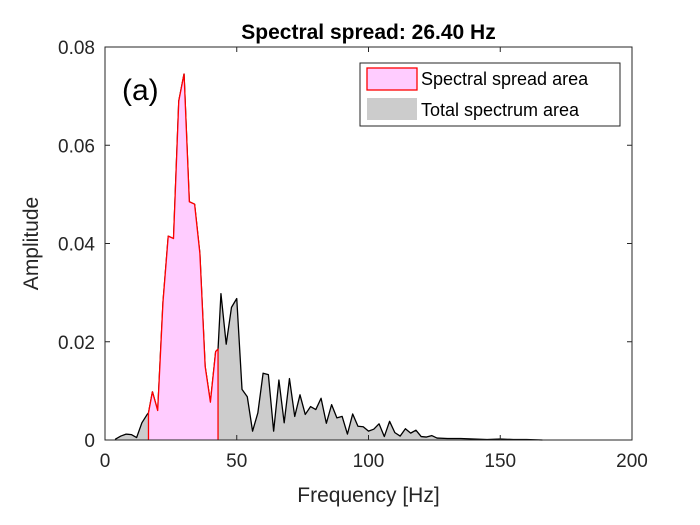 This screenshot has height=525, width=700. I want to click on chart-title: Spectral spread: 26.40 Hz, so click(368, 32).